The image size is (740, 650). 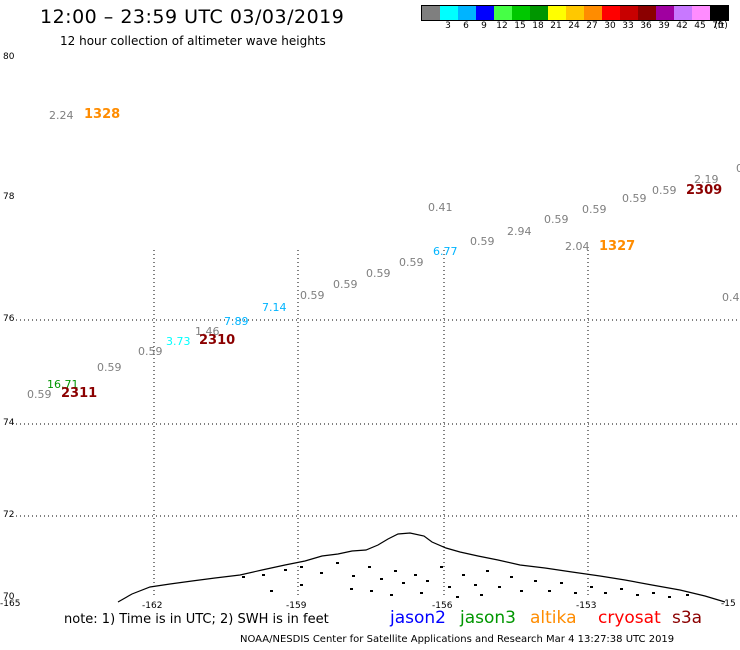 What do you see at coordinates (442, 606) in the screenshot?
I see `longitude-label: -156` at bounding box center [442, 606].